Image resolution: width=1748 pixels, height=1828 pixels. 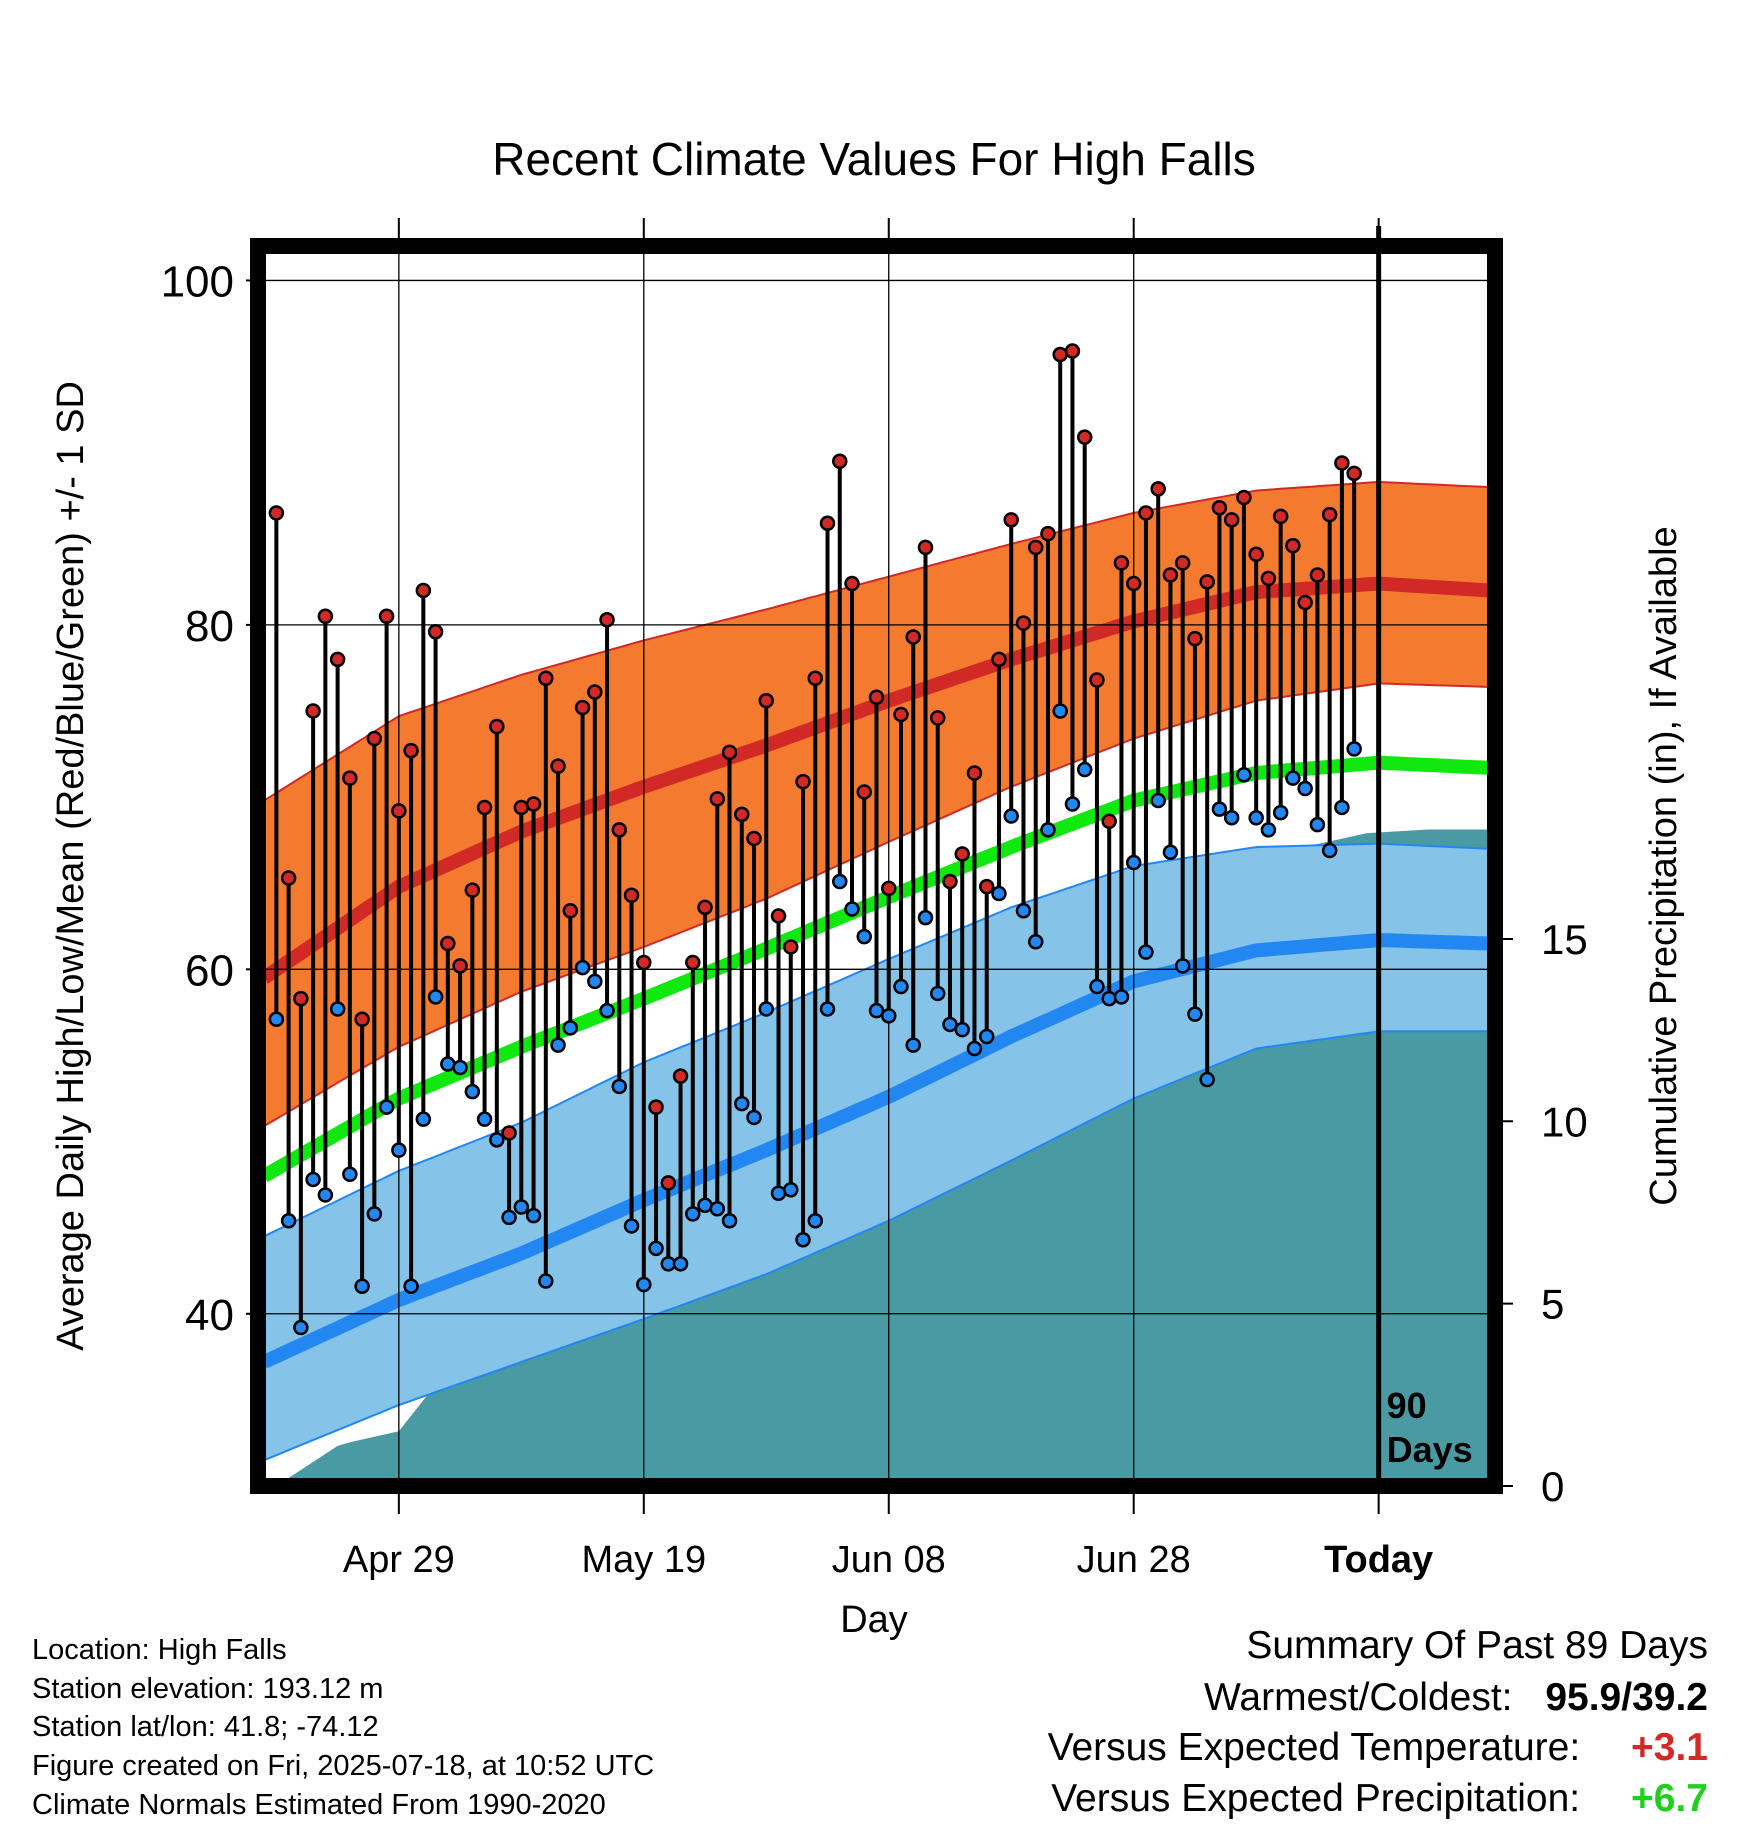 I want to click on chart-title: Recent Climate Values For High Falls, so click(x=874, y=159).